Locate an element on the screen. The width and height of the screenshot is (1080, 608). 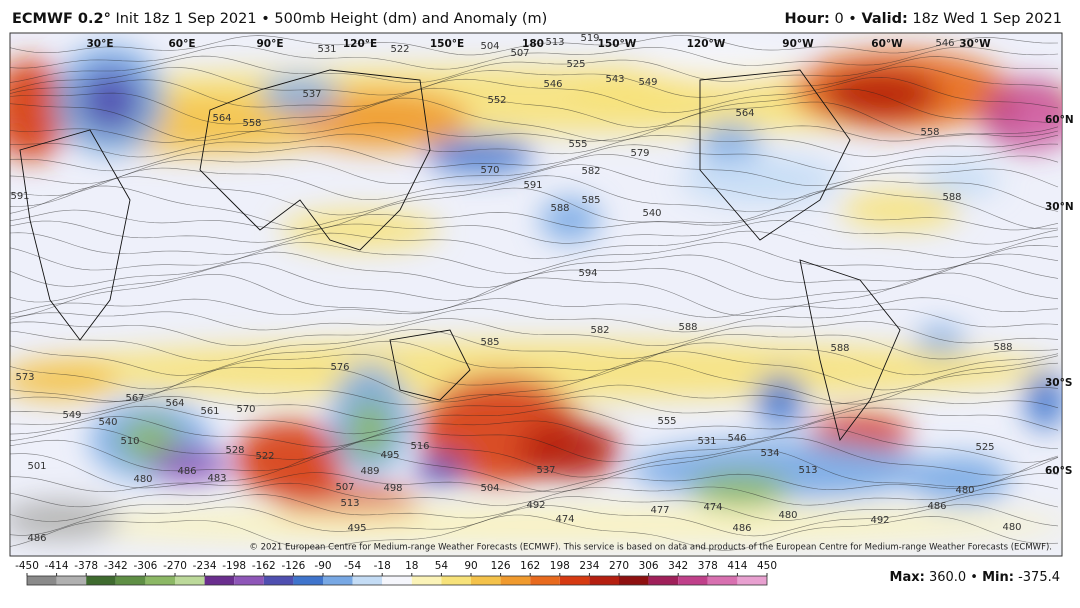
contour-label: 498 is located at coordinates (392, 488).